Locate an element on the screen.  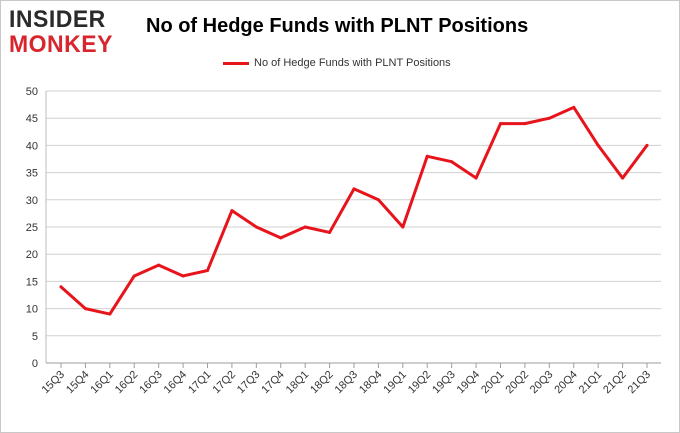
legend-swatch is located at coordinates (236, 63).